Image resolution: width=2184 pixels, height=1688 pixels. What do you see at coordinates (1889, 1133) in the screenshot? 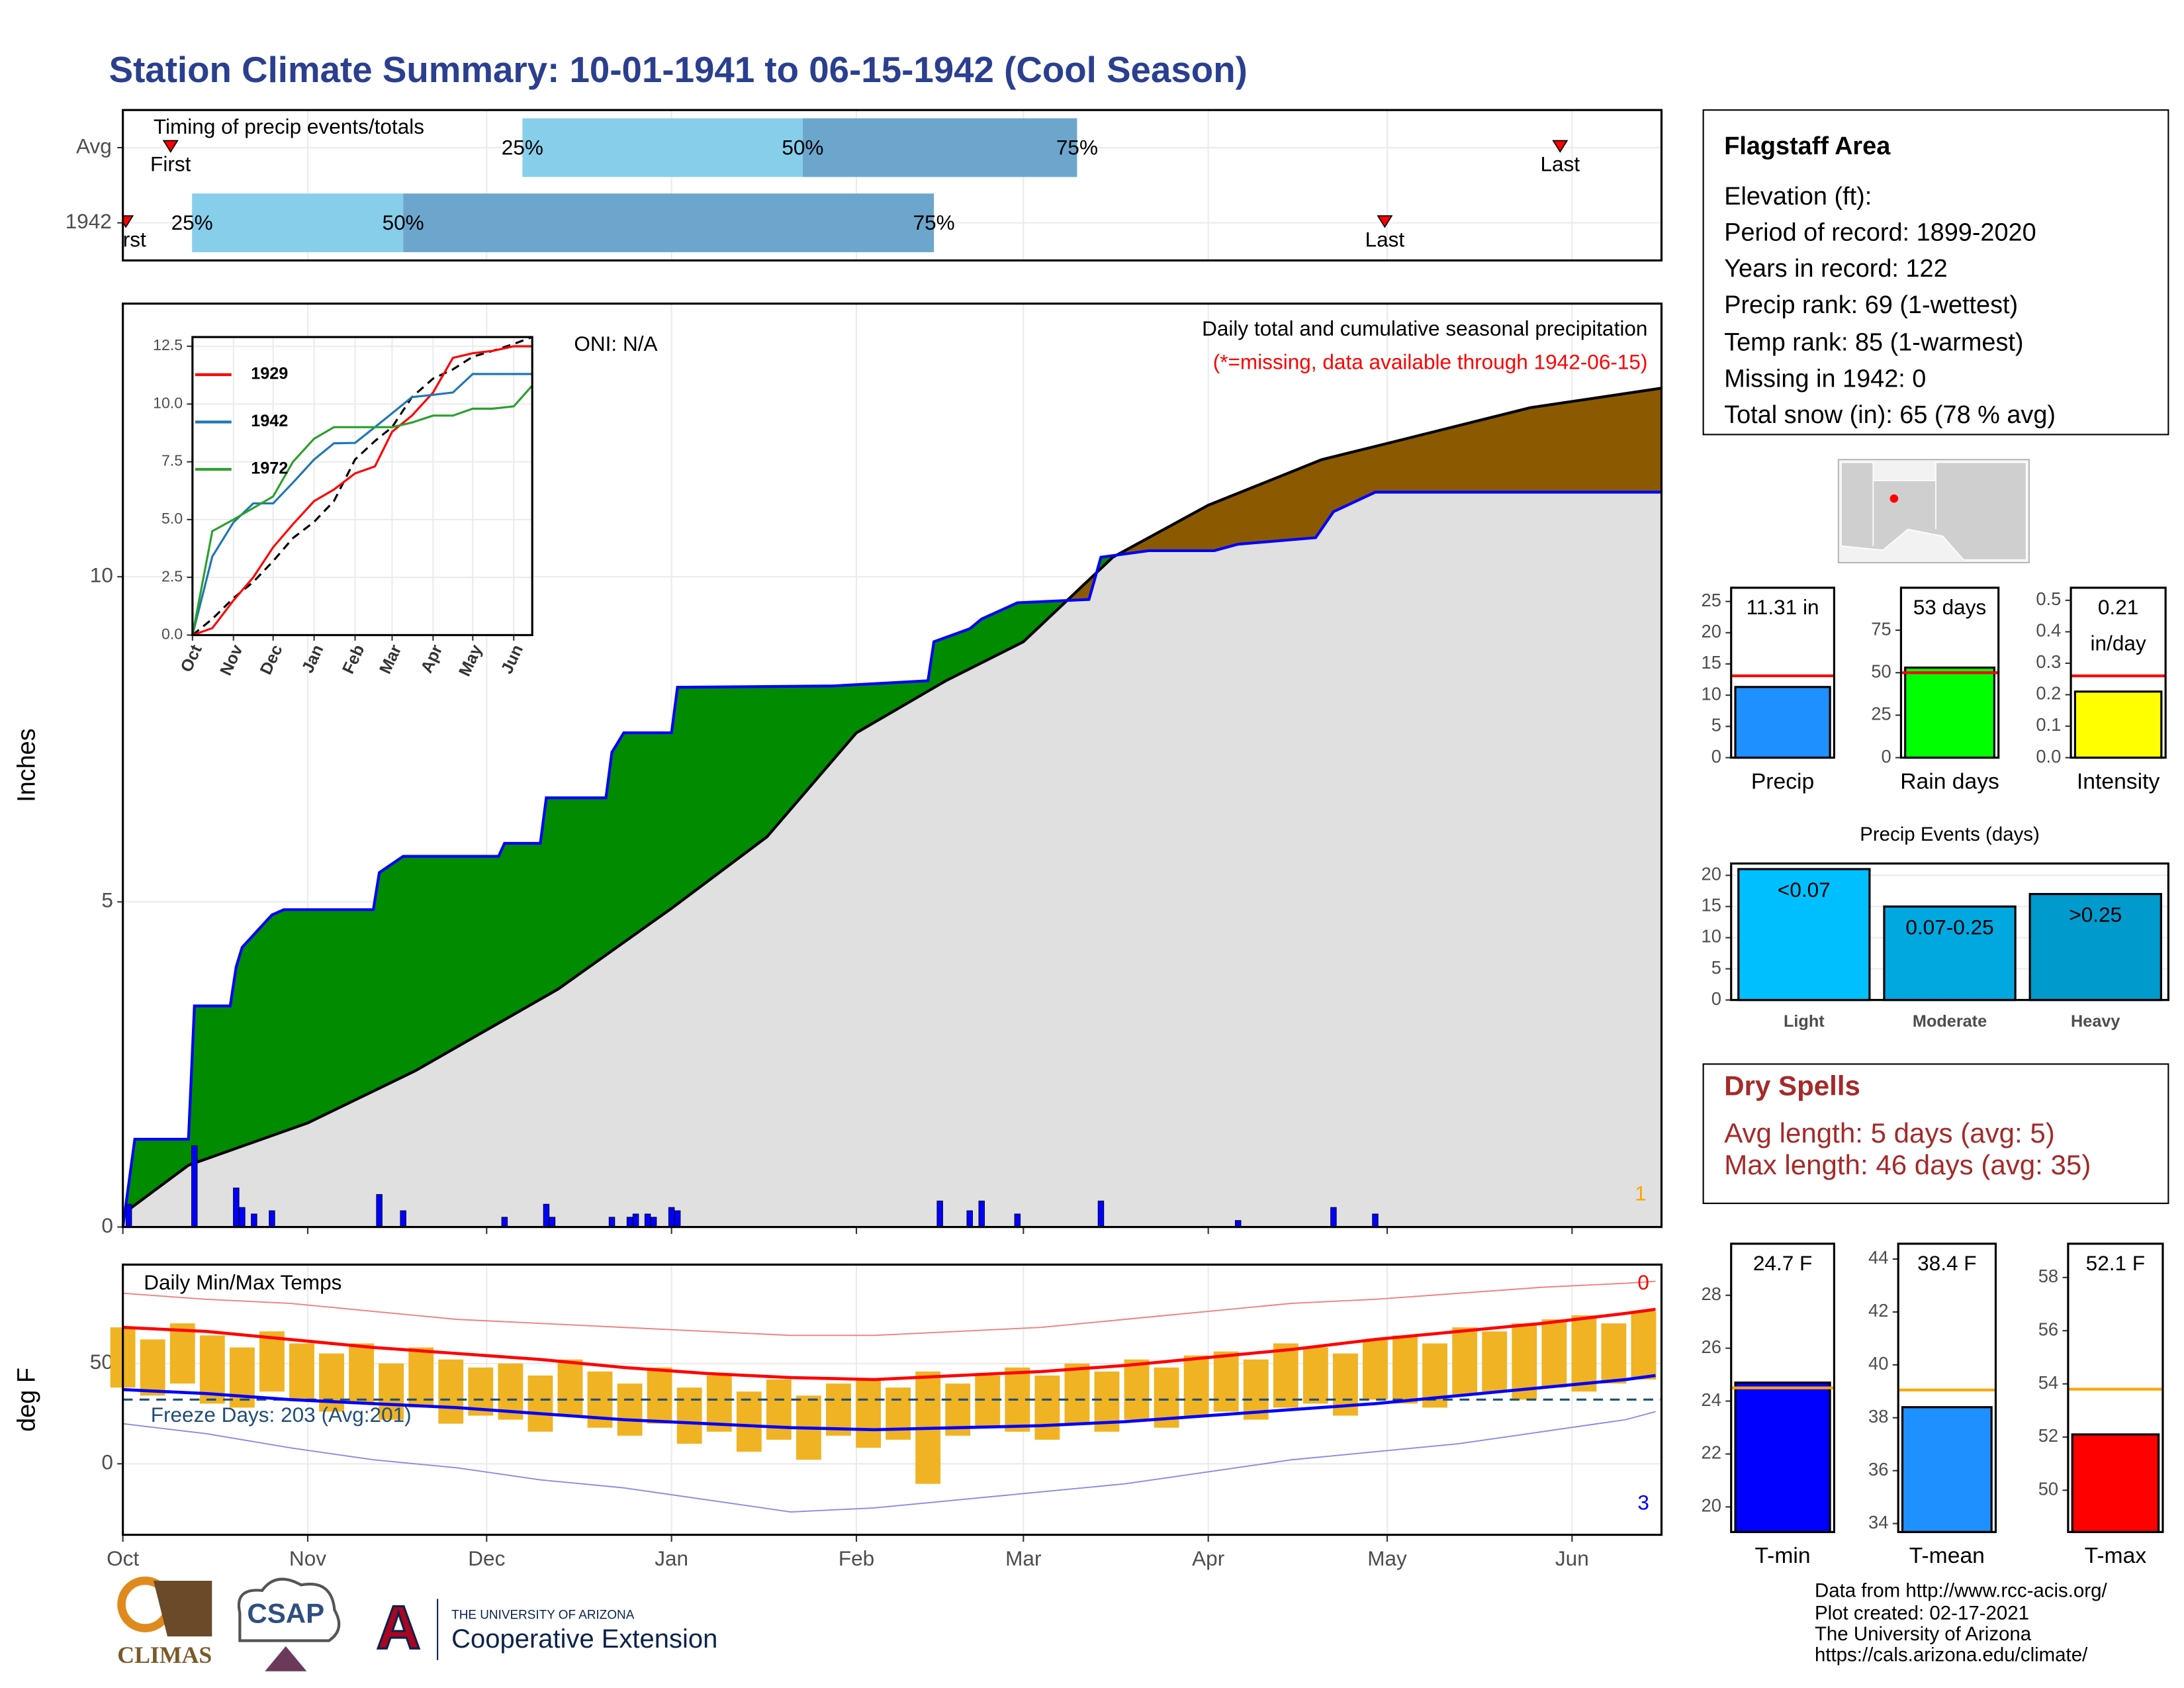
I see `dry-spells-line: Avg length: 5 days (avg: 5)` at bounding box center [1889, 1133].